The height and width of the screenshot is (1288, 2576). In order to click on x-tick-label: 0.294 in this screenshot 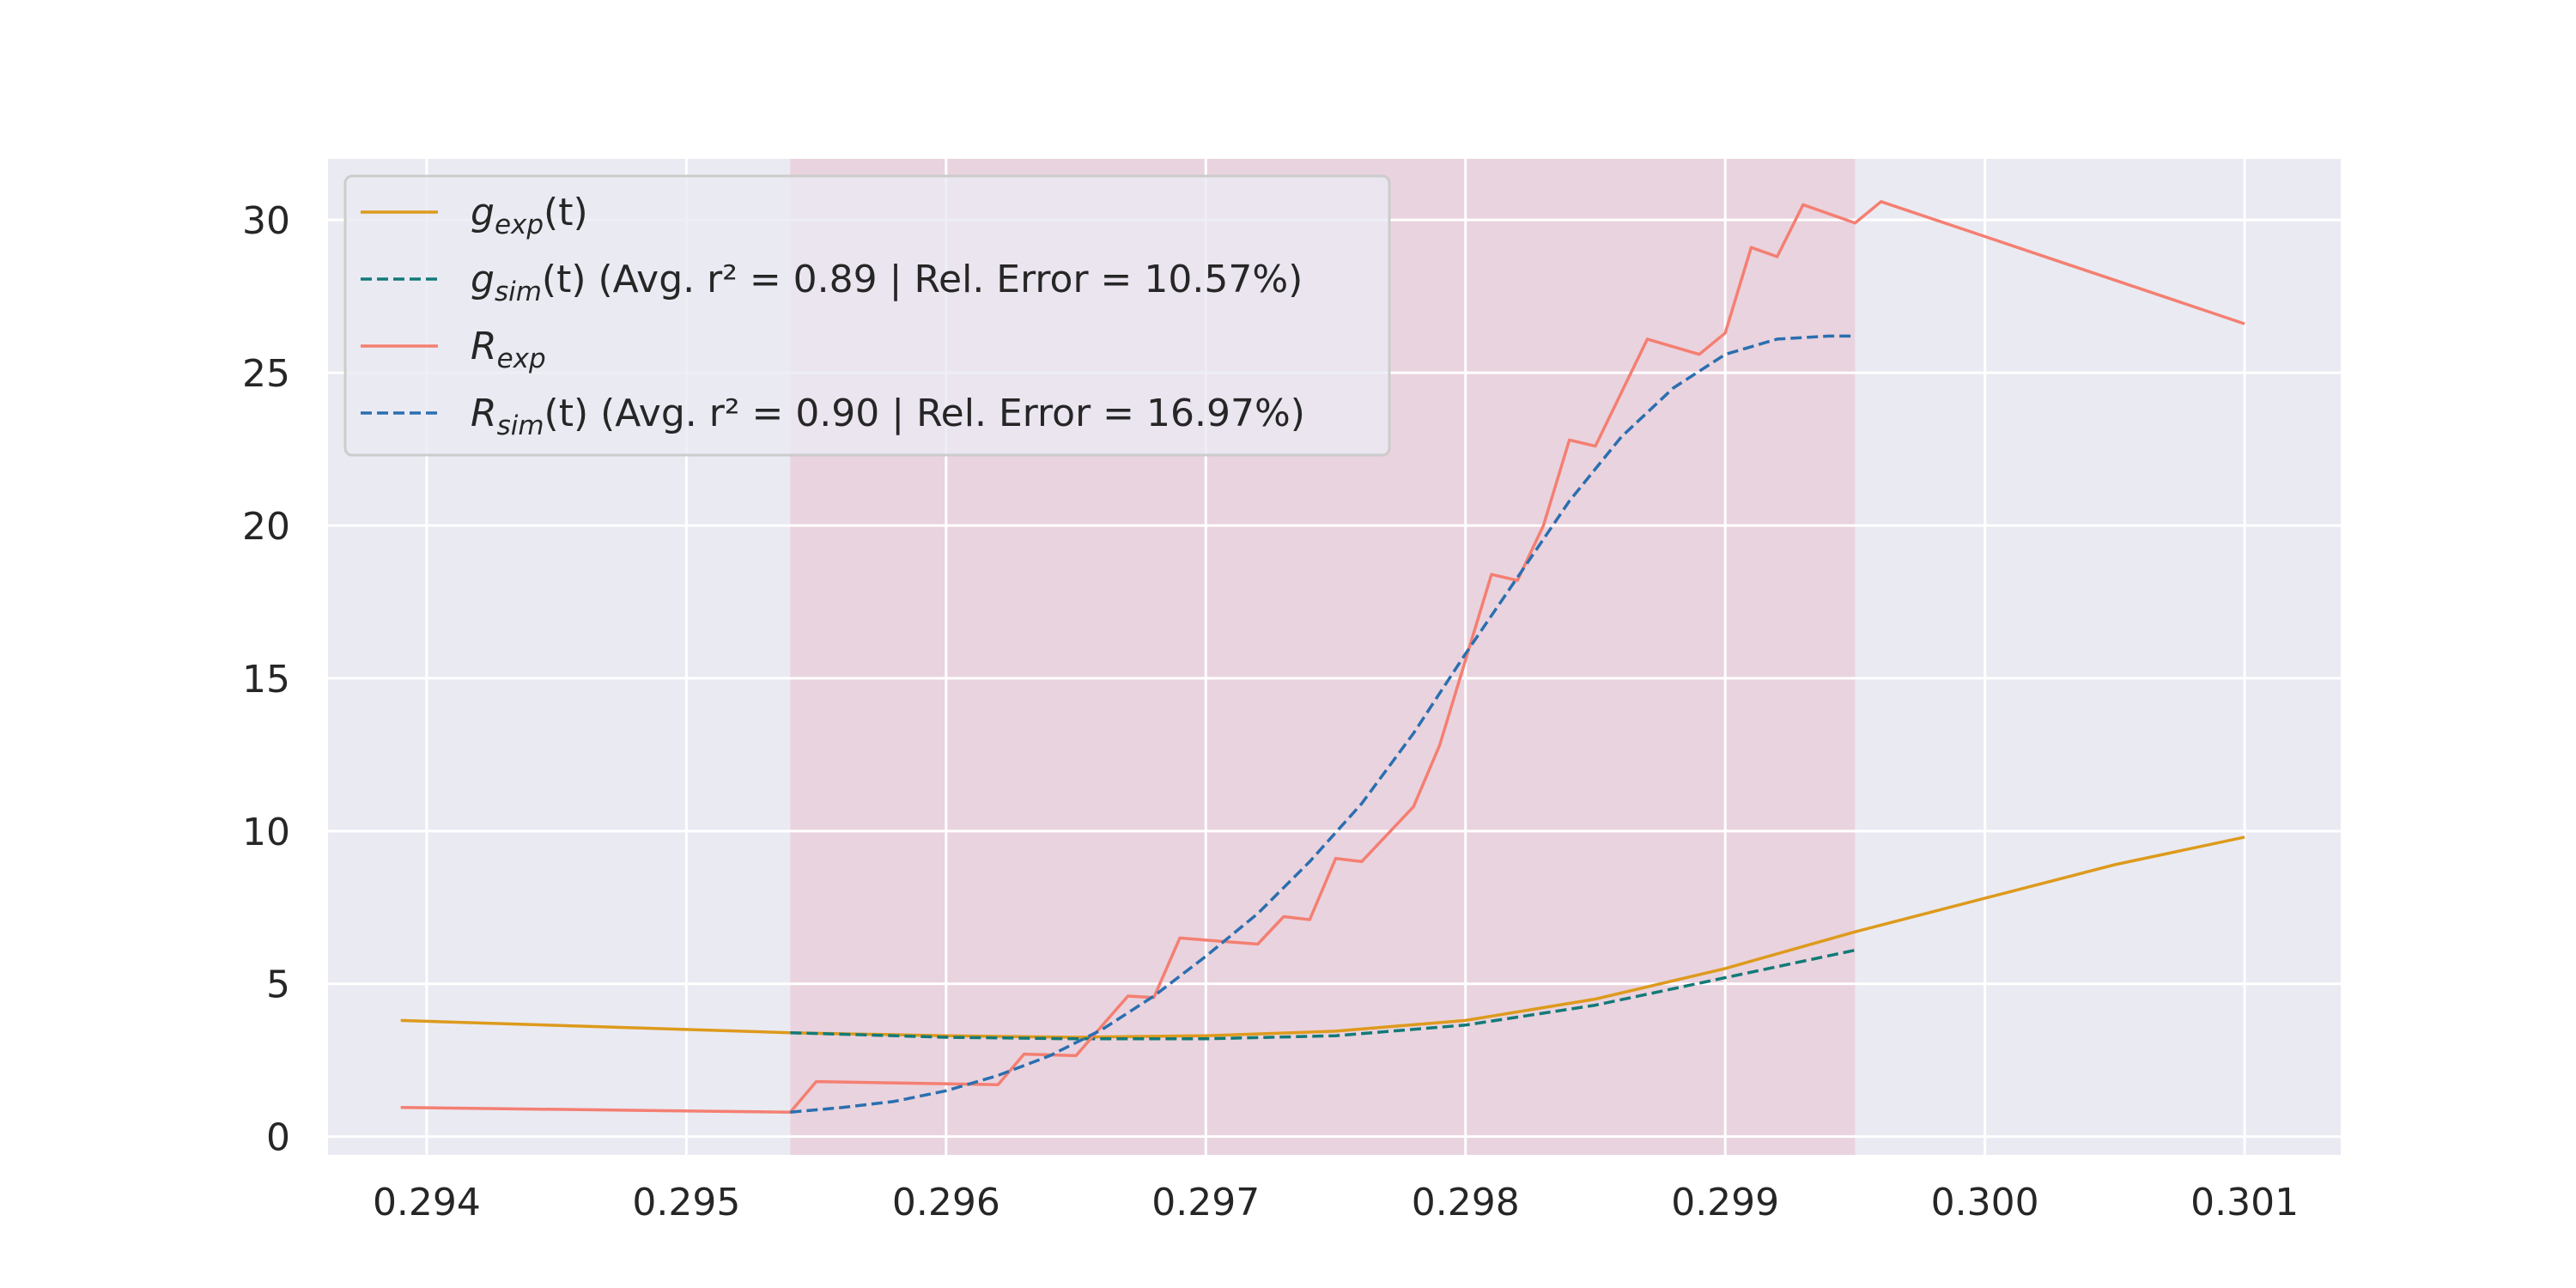, I will do `click(427, 1202)`.